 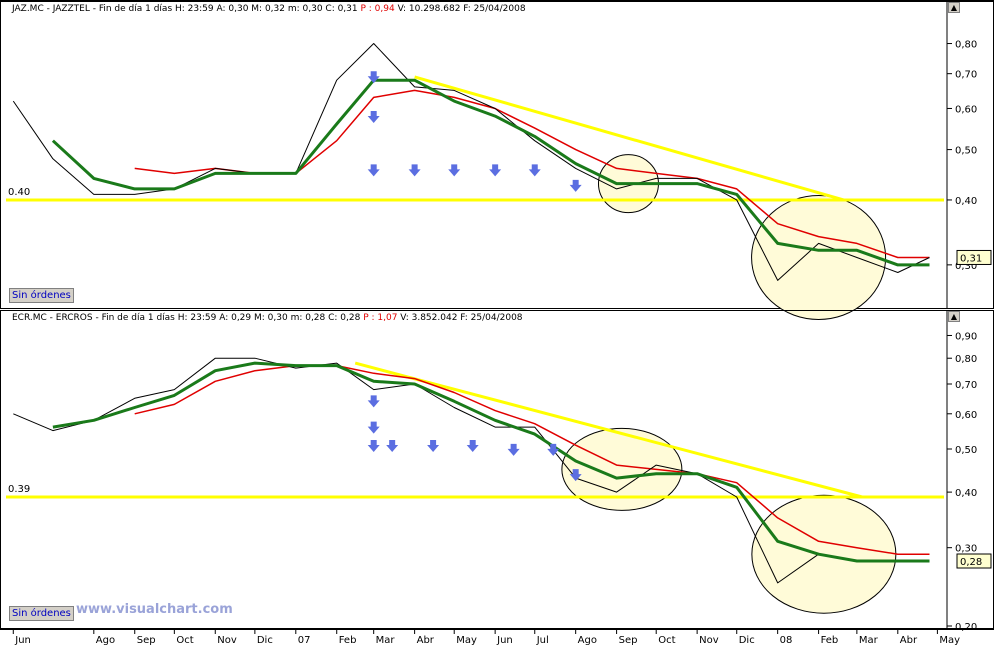 I want to click on ohlc-m: m: 0,28, so click(x=310, y=318).